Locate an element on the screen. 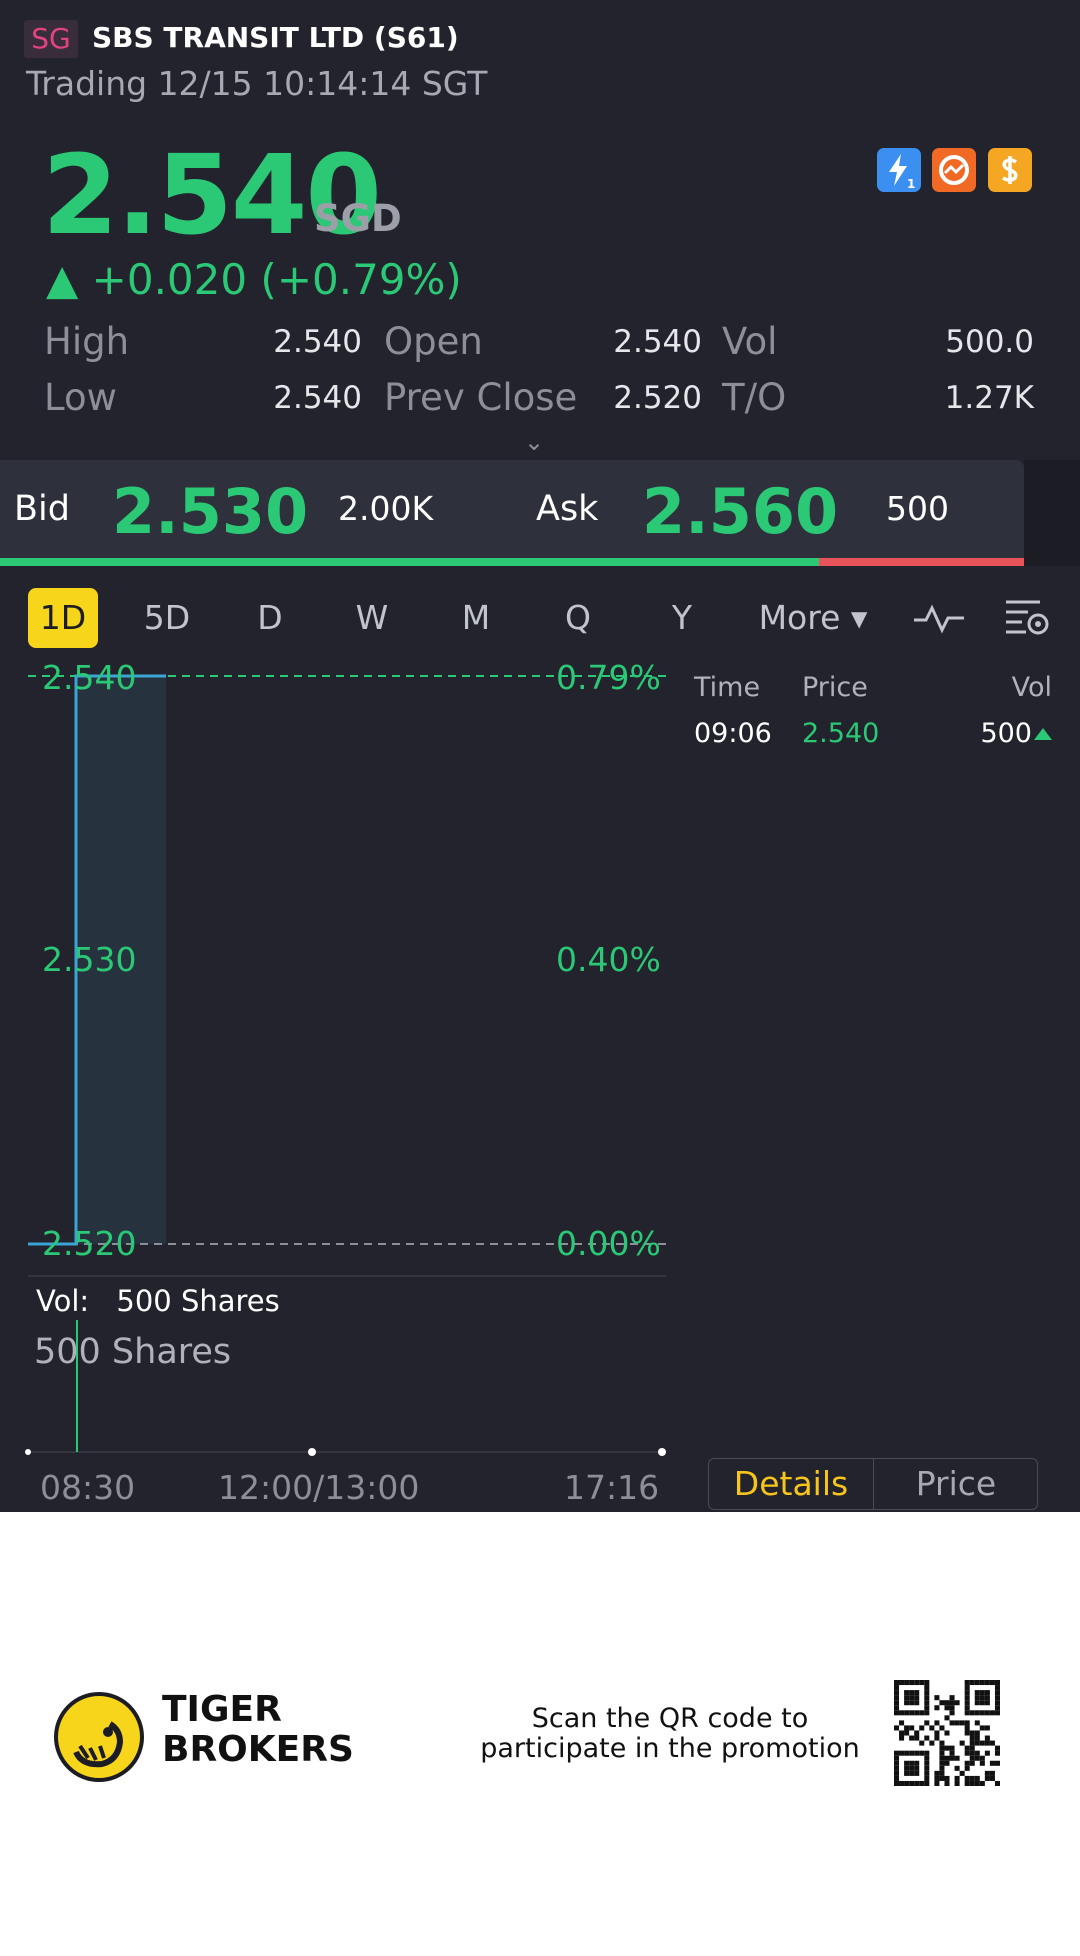 This screenshot has height=1956, width=1080. bid-size: 2.00K is located at coordinates (386, 508).